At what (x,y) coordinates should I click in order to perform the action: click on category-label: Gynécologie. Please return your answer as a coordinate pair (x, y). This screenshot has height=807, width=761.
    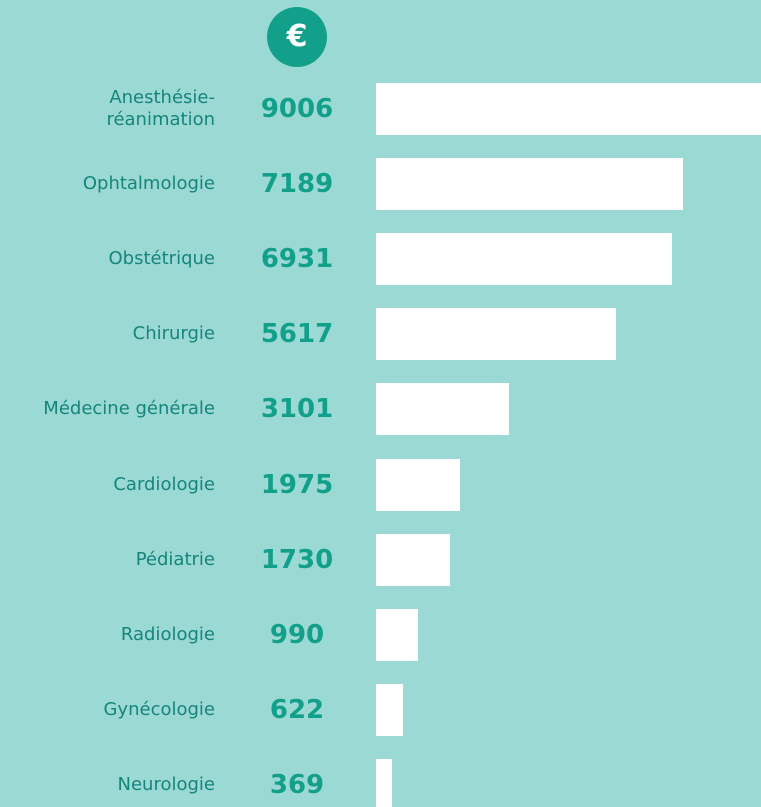
    Looking at the image, I should click on (159, 709).